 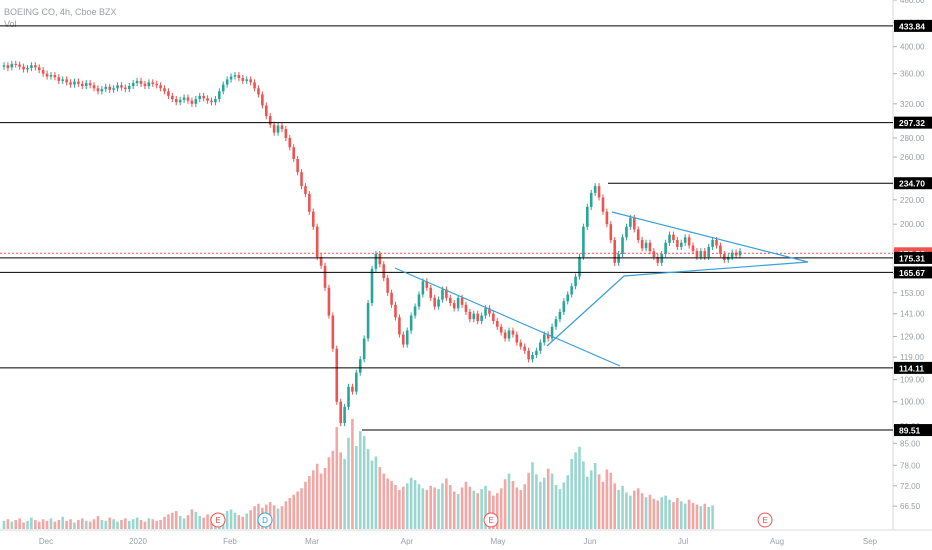 What do you see at coordinates (912, 104) in the screenshot?
I see `price-tick-label: 320.00` at bounding box center [912, 104].